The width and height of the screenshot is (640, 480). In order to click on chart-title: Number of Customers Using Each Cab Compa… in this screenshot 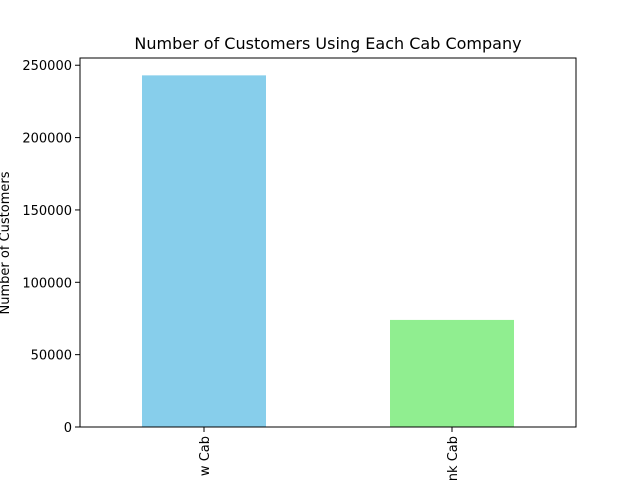, I will do `click(327, 43)`.